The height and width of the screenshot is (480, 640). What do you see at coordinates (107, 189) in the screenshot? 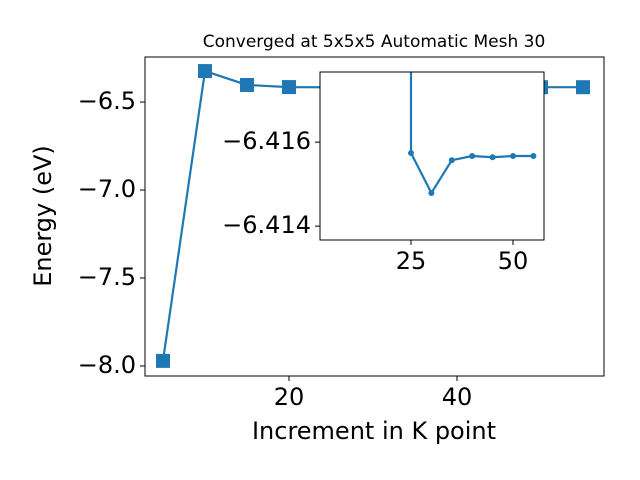
I see `y-tick-label: −7.0` at bounding box center [107, 189].